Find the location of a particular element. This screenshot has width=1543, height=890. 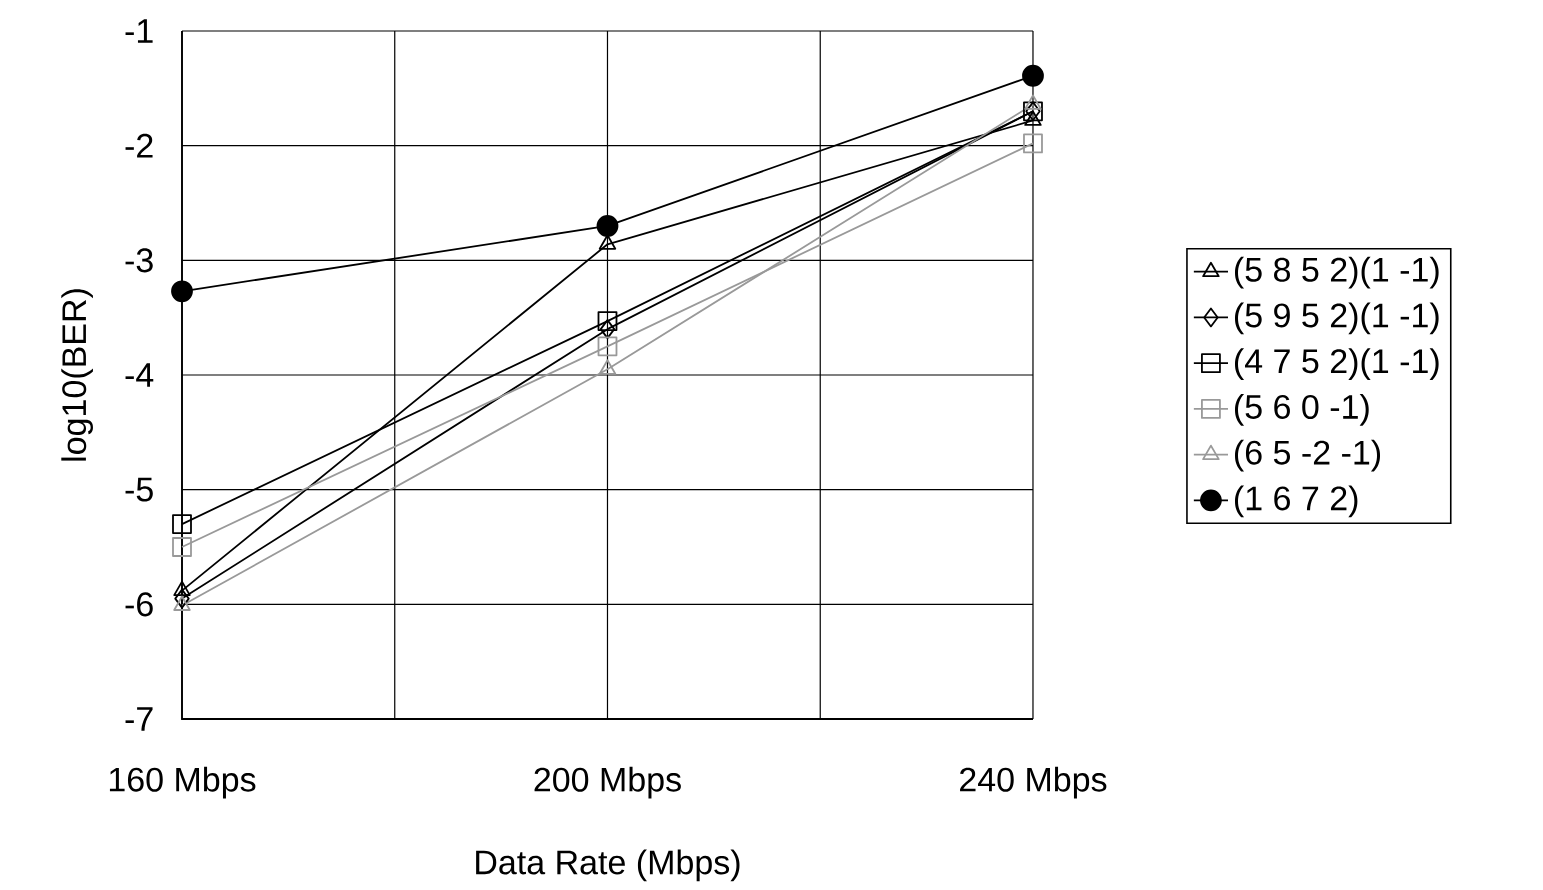

x-tick-label: 160 Mbps is located at coordinates (182, 782).